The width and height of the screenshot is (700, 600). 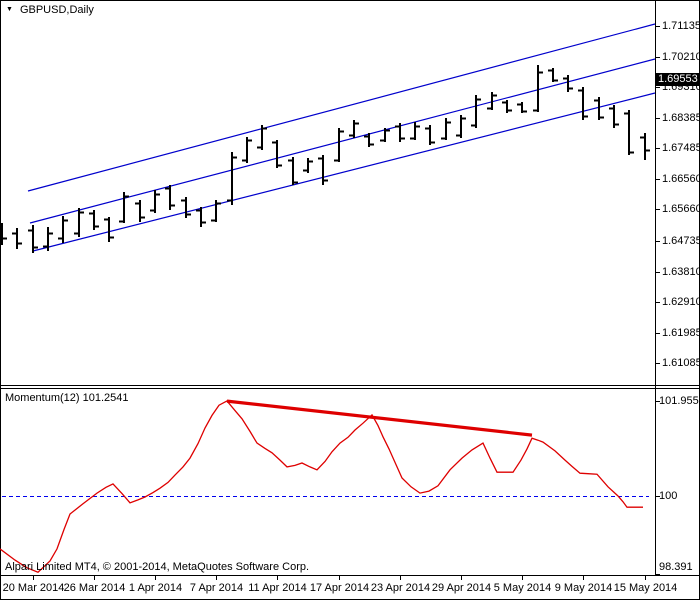 What do you see at coordinates (379, 418) in the screenshot?
I see `momentum-trendline` at bounding box center [379, 418].